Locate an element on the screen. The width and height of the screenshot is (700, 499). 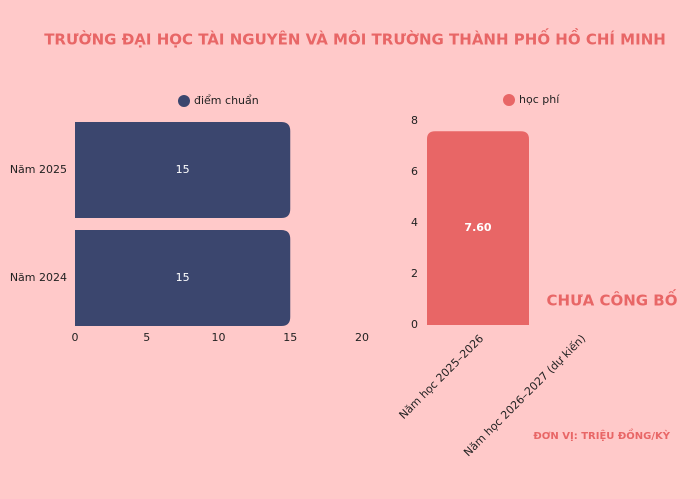
legend-label: học phí is located at coordinates (539, 99).